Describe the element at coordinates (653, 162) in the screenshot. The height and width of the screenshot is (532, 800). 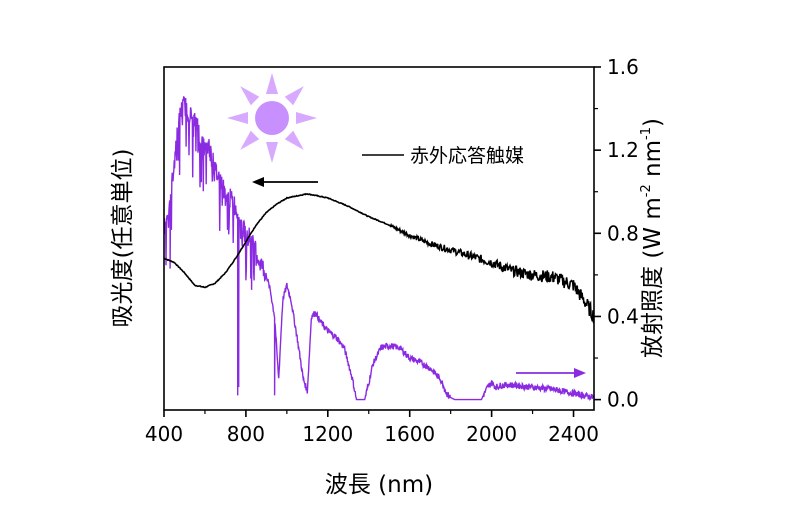
I see `y-axis-right-title-nm: nm` at that location.